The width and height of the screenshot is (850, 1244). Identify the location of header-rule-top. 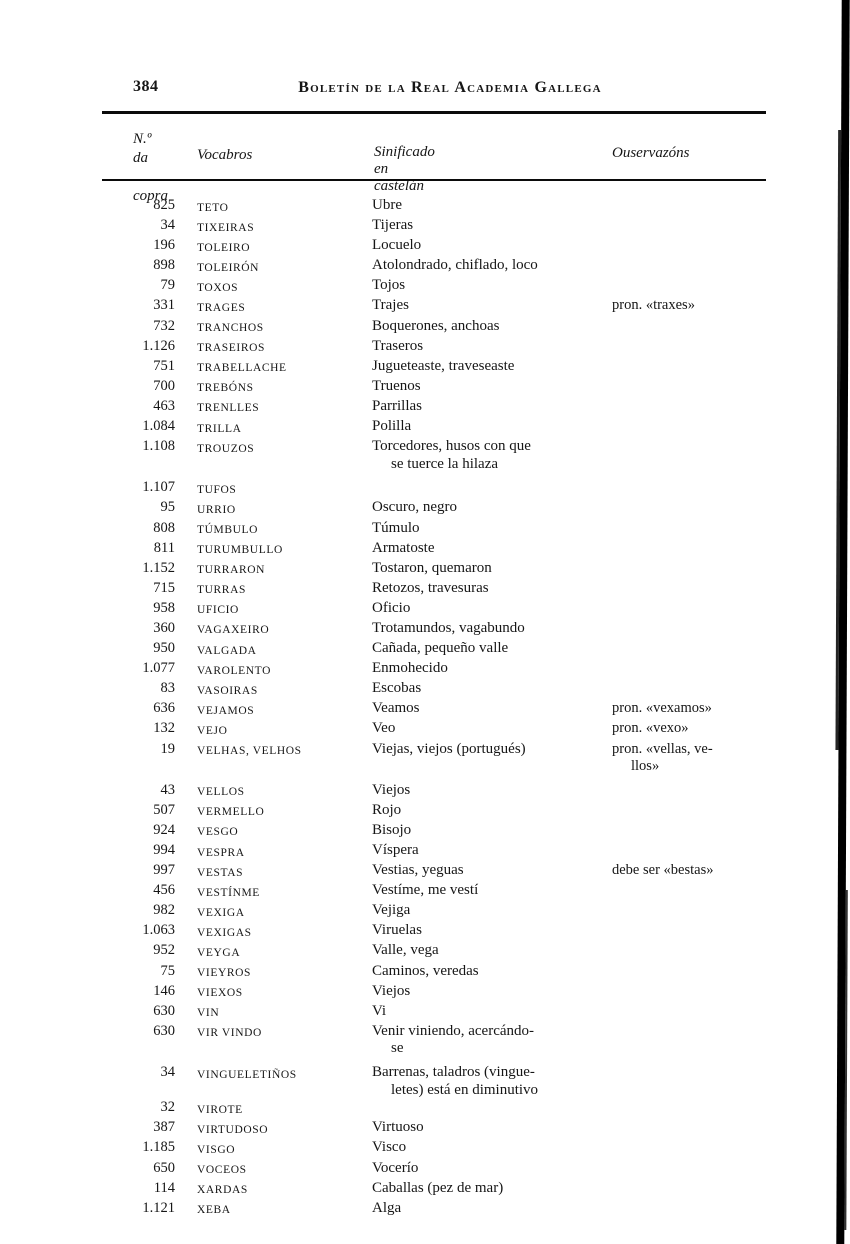
(434, 112).